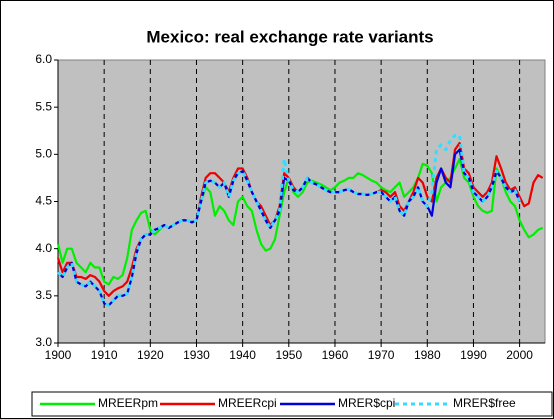 The image size is (554, 419). Describe the element at coordinates (58, 355) in the screenshot. I see `x-tick-label: 1900` at that location.